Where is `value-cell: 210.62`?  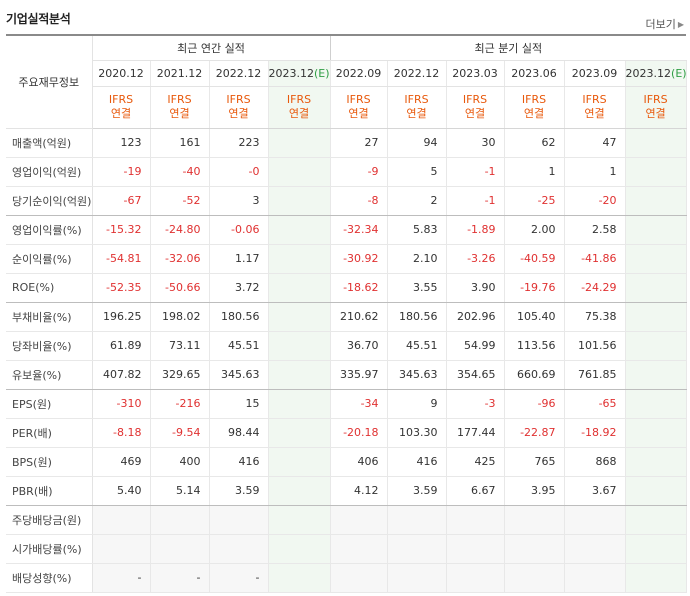 value-cell: 210.62 is located at coordinates (358, 317).